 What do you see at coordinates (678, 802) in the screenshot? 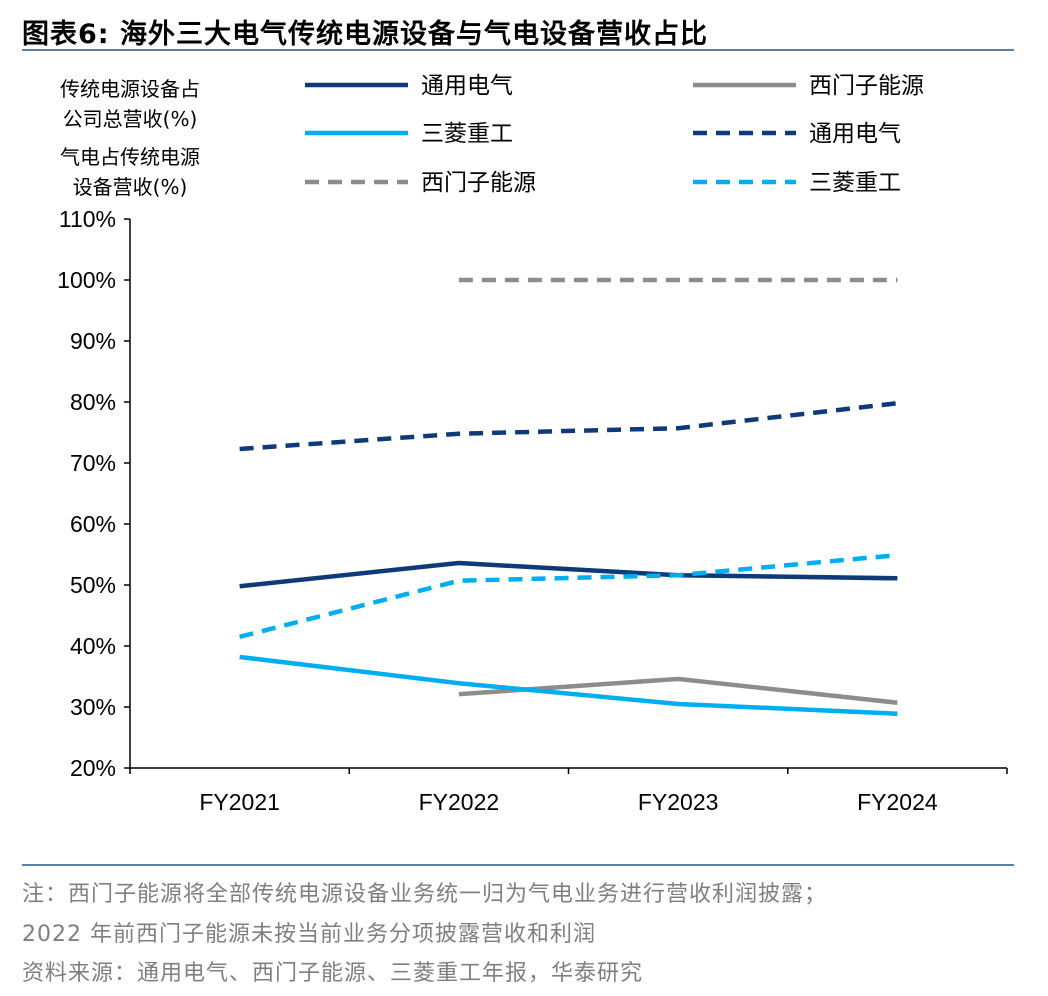
I see `x-tick-label: FY2023` at bounding box center [678, 802].